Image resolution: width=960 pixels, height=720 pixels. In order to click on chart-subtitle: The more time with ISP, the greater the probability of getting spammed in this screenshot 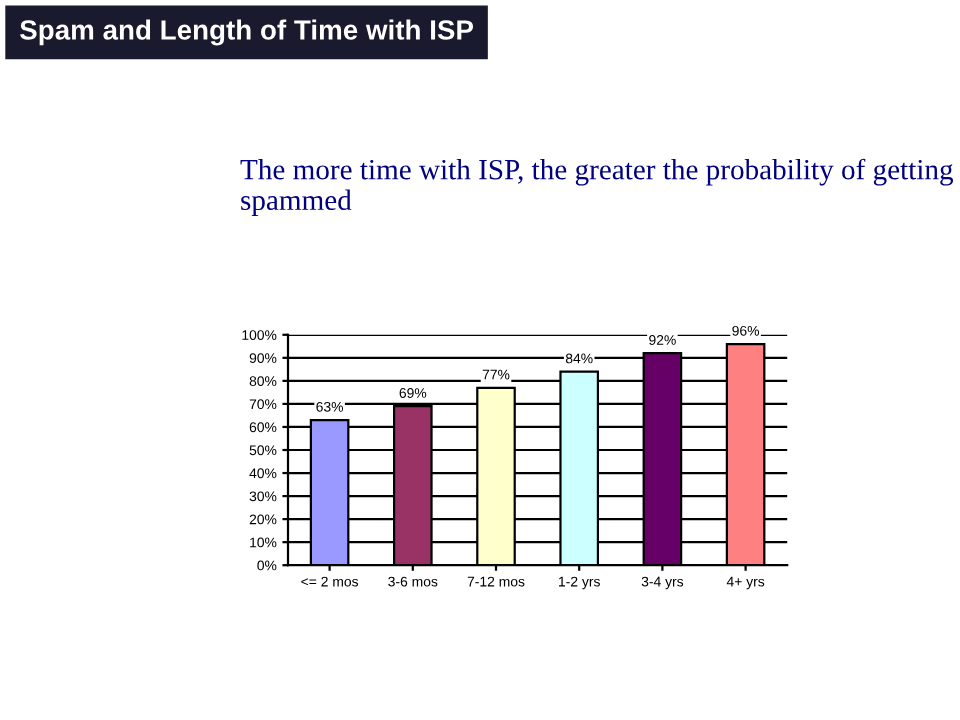, I will do `click(597, 187)`.